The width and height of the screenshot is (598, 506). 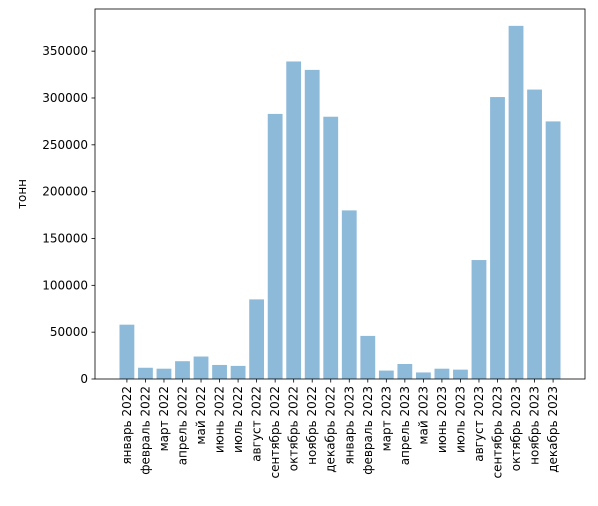 What do you see at coordinates (201, 415) in the screenshot?
I see `x-tick-label: май 2022` at bounding box center [201, 415].